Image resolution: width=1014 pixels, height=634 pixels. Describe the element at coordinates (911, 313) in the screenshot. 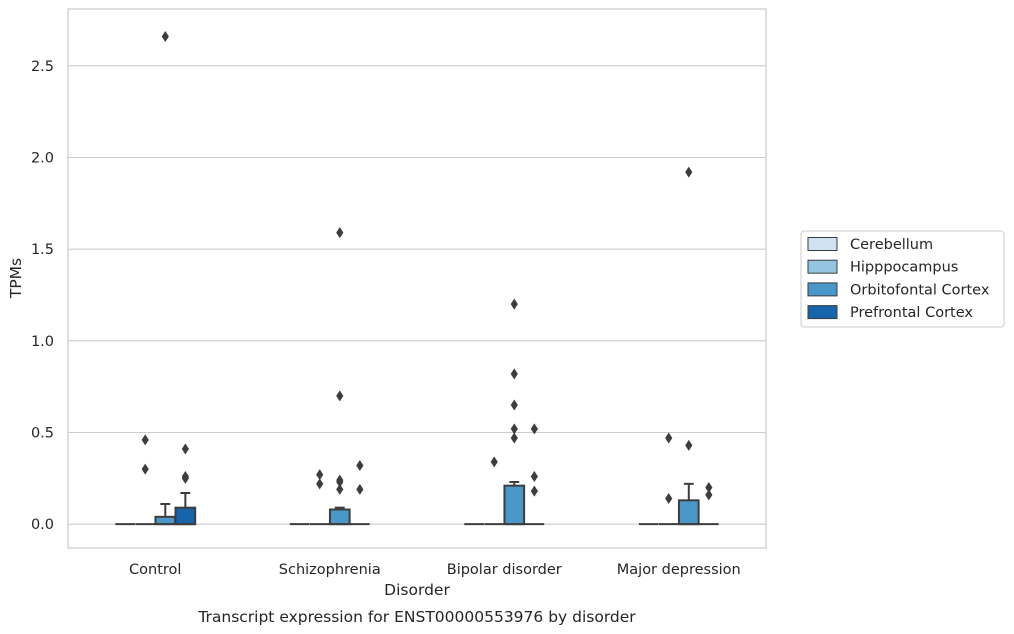

I see `legend-label: Prefrontal Cortex` at that location.